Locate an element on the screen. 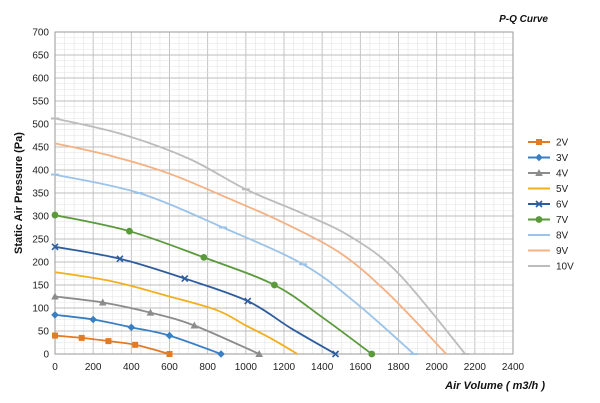 The height and width of the screenshot is (403, 600). y-tick-label: 400 is located at coordinates (40, 171).